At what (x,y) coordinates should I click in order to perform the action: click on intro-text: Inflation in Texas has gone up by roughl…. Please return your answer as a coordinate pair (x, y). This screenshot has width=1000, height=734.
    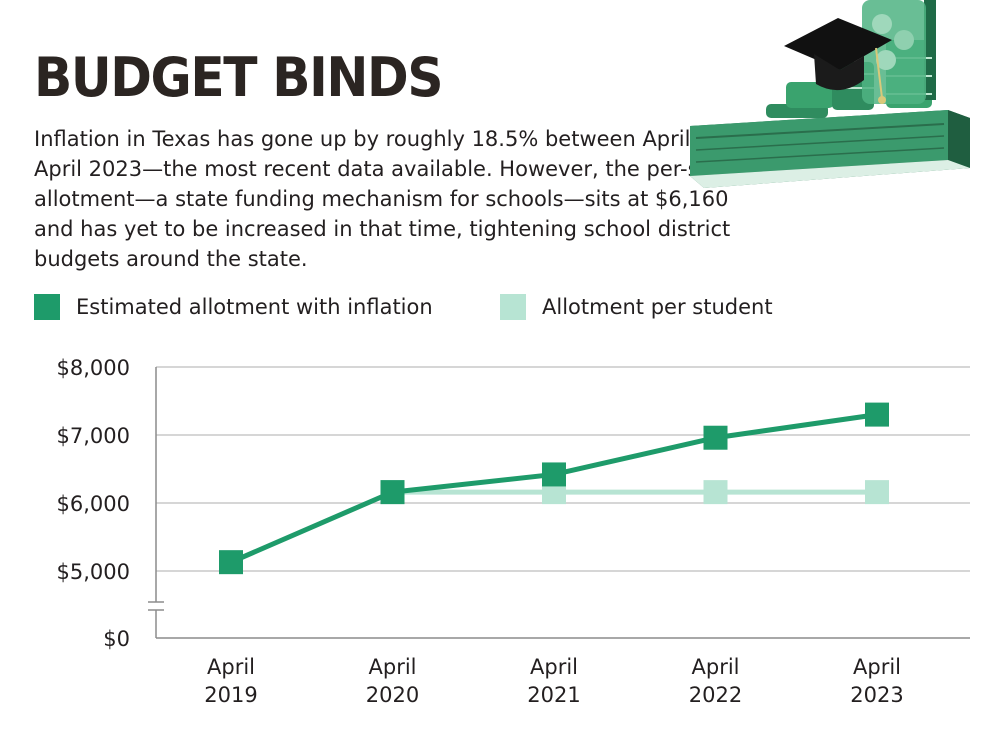
    Looking at the image, I should click on (401, 199).